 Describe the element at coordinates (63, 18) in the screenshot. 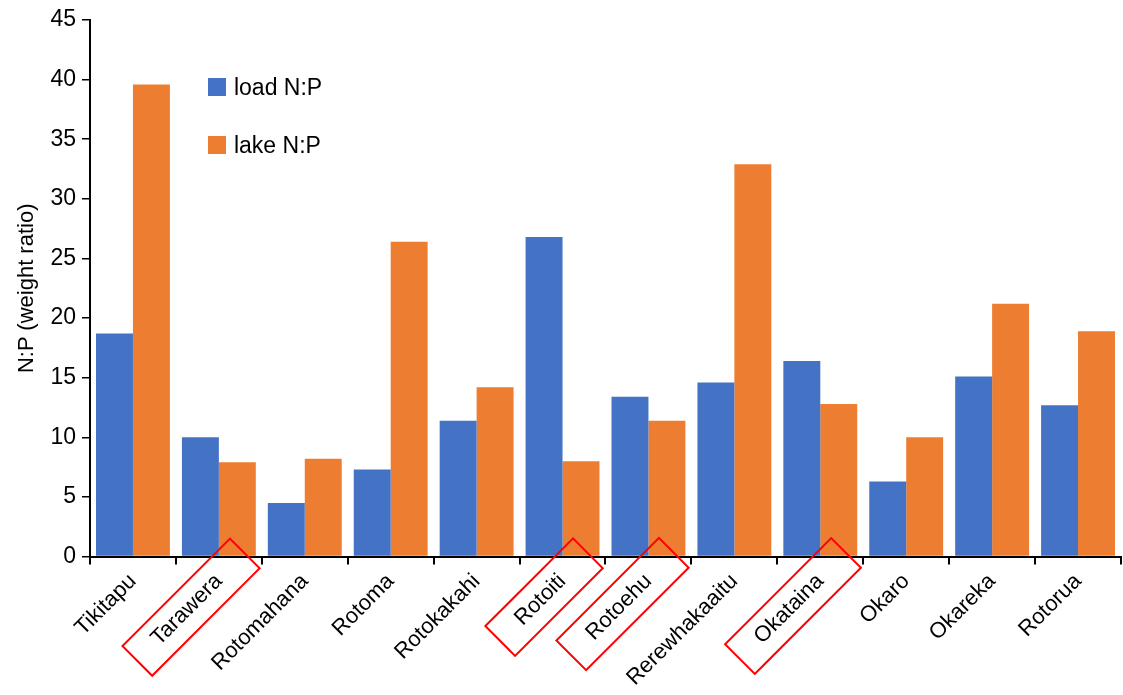

I see `y-tick-label: 45` at that location.